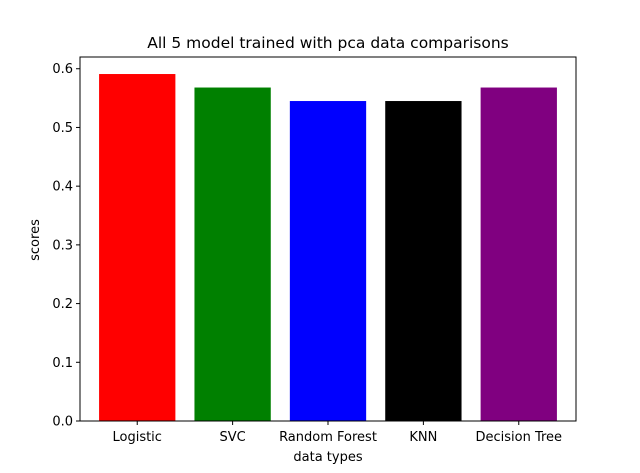 Image resolution: width=640 pixels, height=473 pixels. What do you see at coordinates (518, 254) in the screenshot?
I see `bar-decision-tree` at bounding box center [518, 254].